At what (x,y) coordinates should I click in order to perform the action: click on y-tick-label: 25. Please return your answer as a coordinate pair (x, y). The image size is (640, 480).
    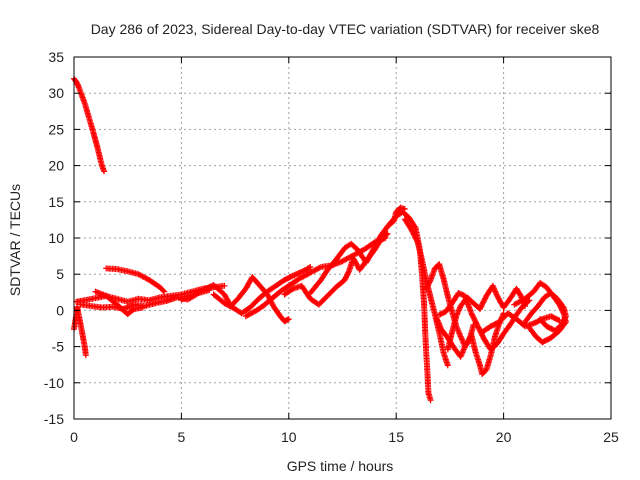
    Looking at the image, I should click on (56, 129).